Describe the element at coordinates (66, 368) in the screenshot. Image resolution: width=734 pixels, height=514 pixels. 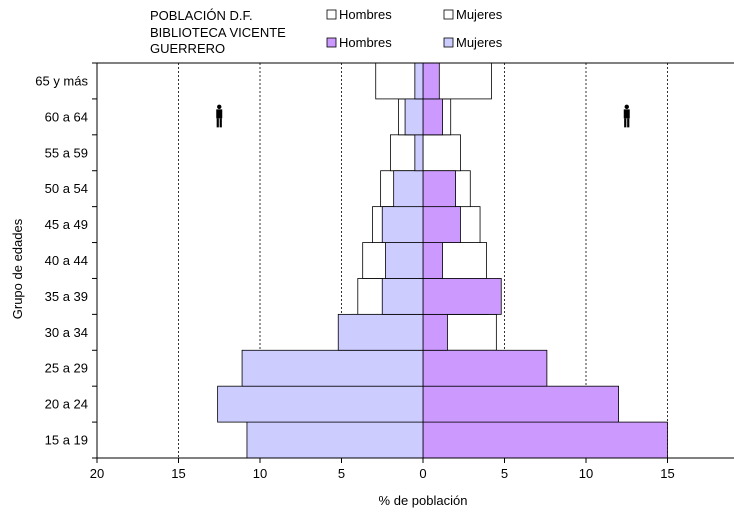
I see `y-tick-label: 25 a 29` at that location.